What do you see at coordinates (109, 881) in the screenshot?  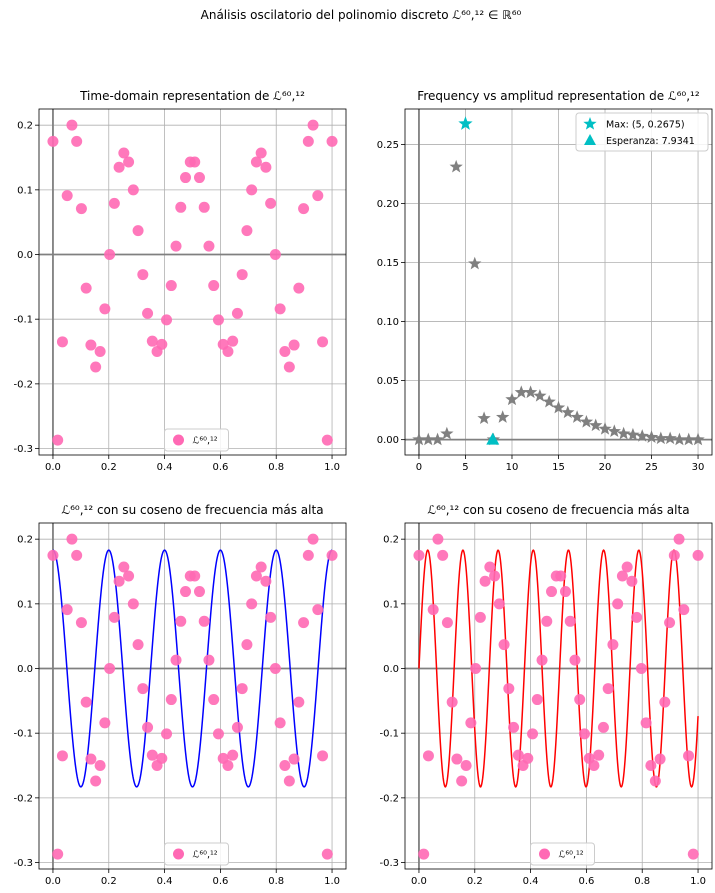 I see `x-tick-label: 0.2` at bounding box center [109, 881].